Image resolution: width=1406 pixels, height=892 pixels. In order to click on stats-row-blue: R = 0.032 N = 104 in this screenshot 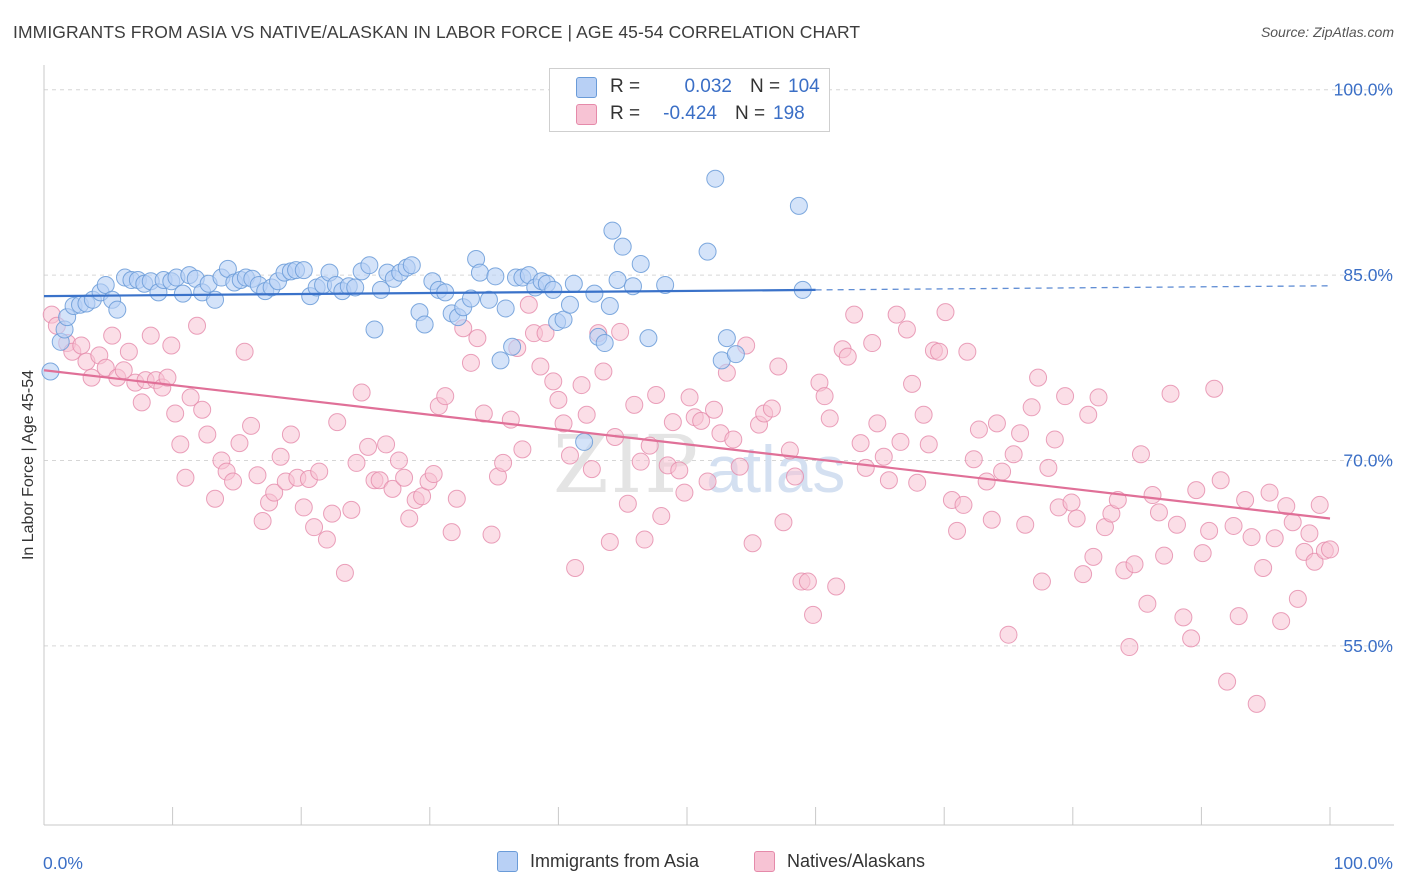, I will do `click(685, 87)`.